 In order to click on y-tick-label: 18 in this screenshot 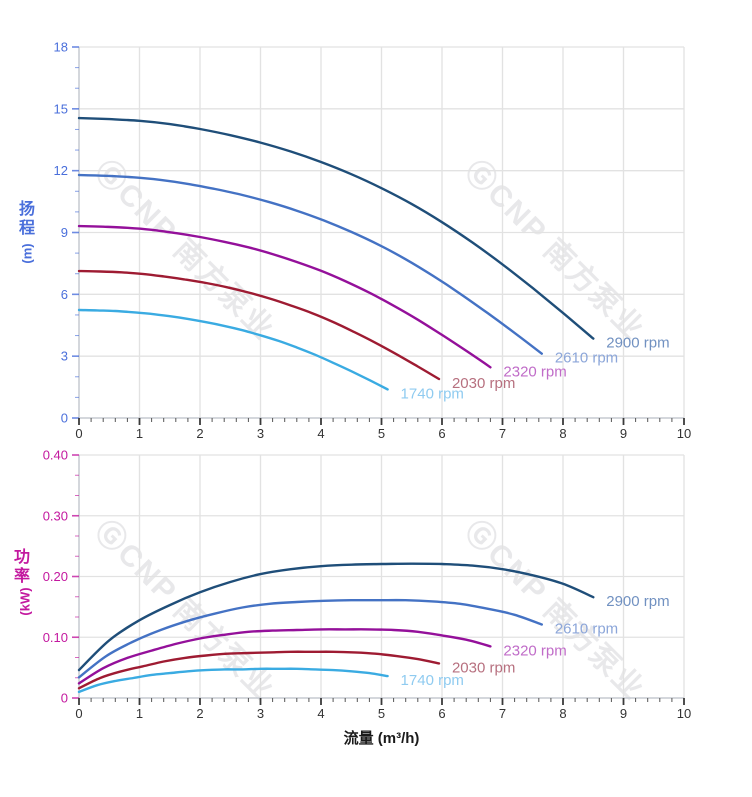, I will do `click(61, 47)`.